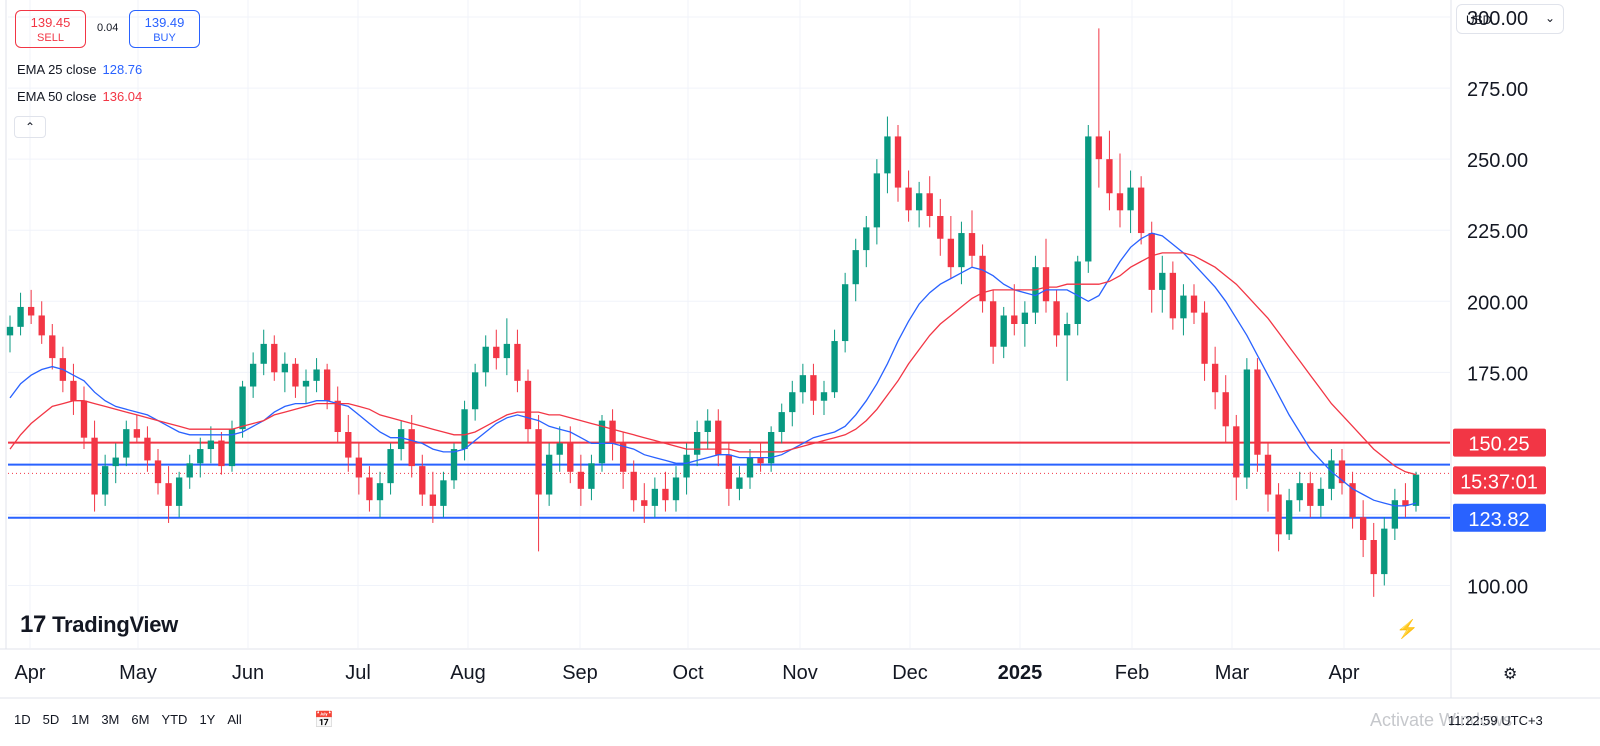 The height and width of the screenshot is (746, 1600). I want to click on red-level-label: 150.25, so click(1498, 445).